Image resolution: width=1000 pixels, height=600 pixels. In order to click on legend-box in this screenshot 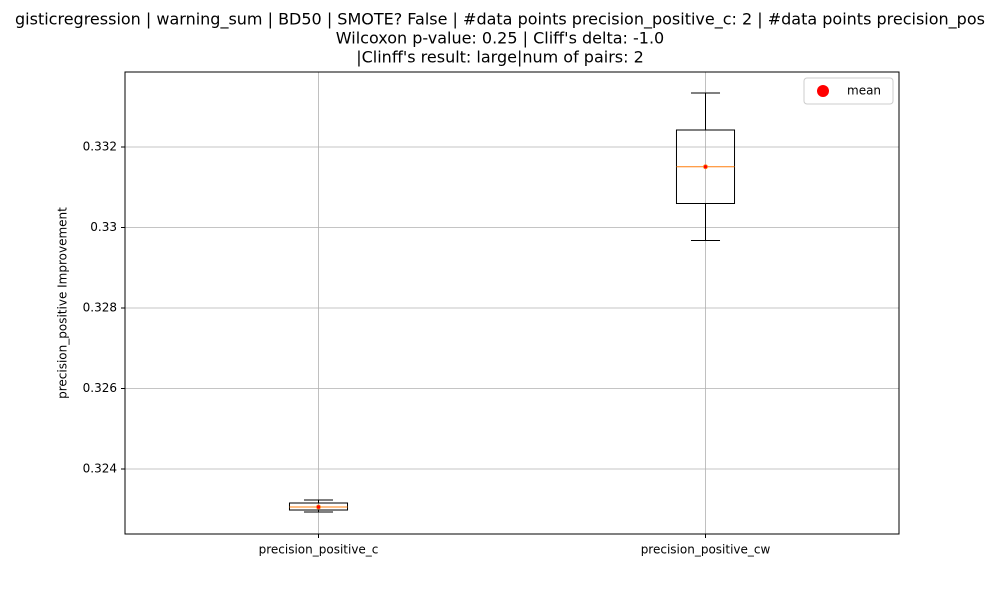, I will do `click(848, 91)`.